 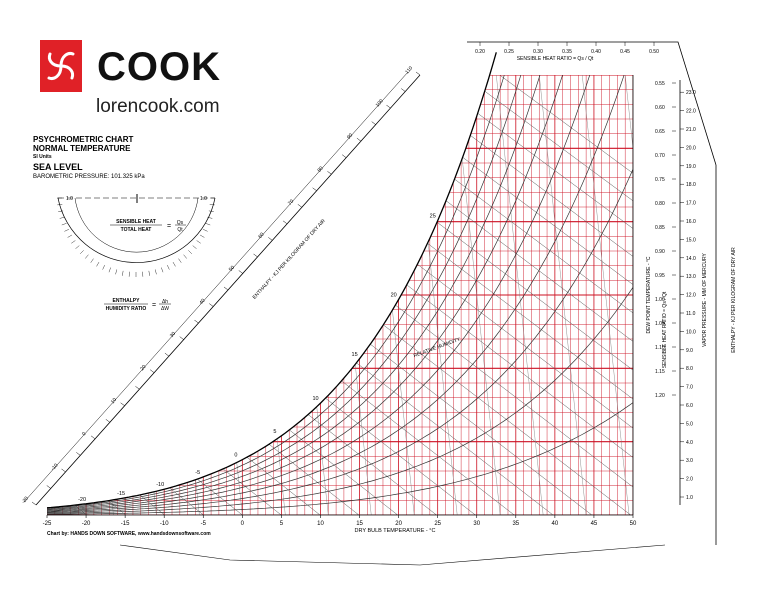 What do you see at coordinates (689, 443) in the screenshot?
I see `vapor-tick-label: 4.0` at bounding box center [689, 443].